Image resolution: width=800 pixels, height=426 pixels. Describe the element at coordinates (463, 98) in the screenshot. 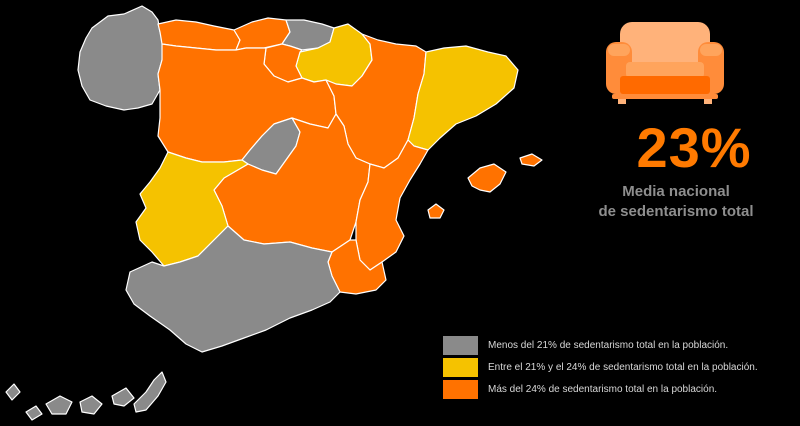

I see `region-cataluna` at that location.